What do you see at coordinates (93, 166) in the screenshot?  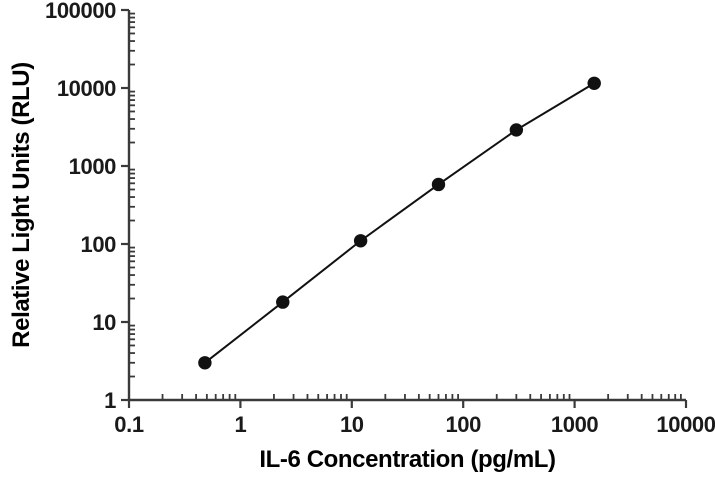 I see `y-tick-label: 1000` at bounding box center [93, 166].